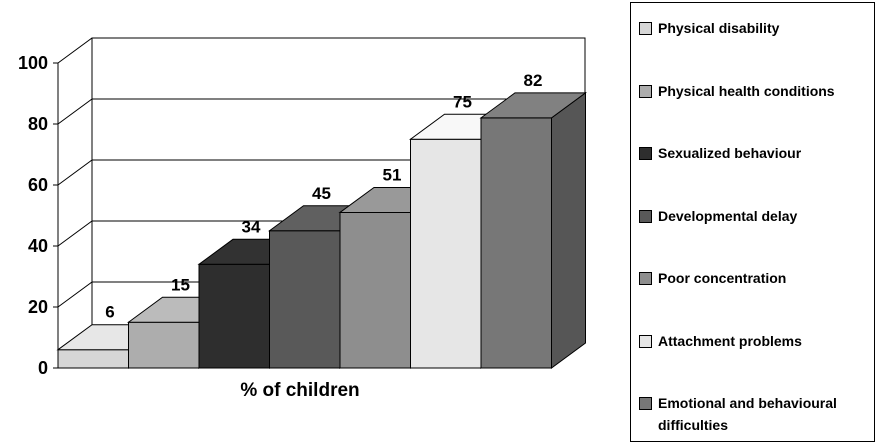  I want to click on legend-item: Sexualized behaviour, so click(754, 153).